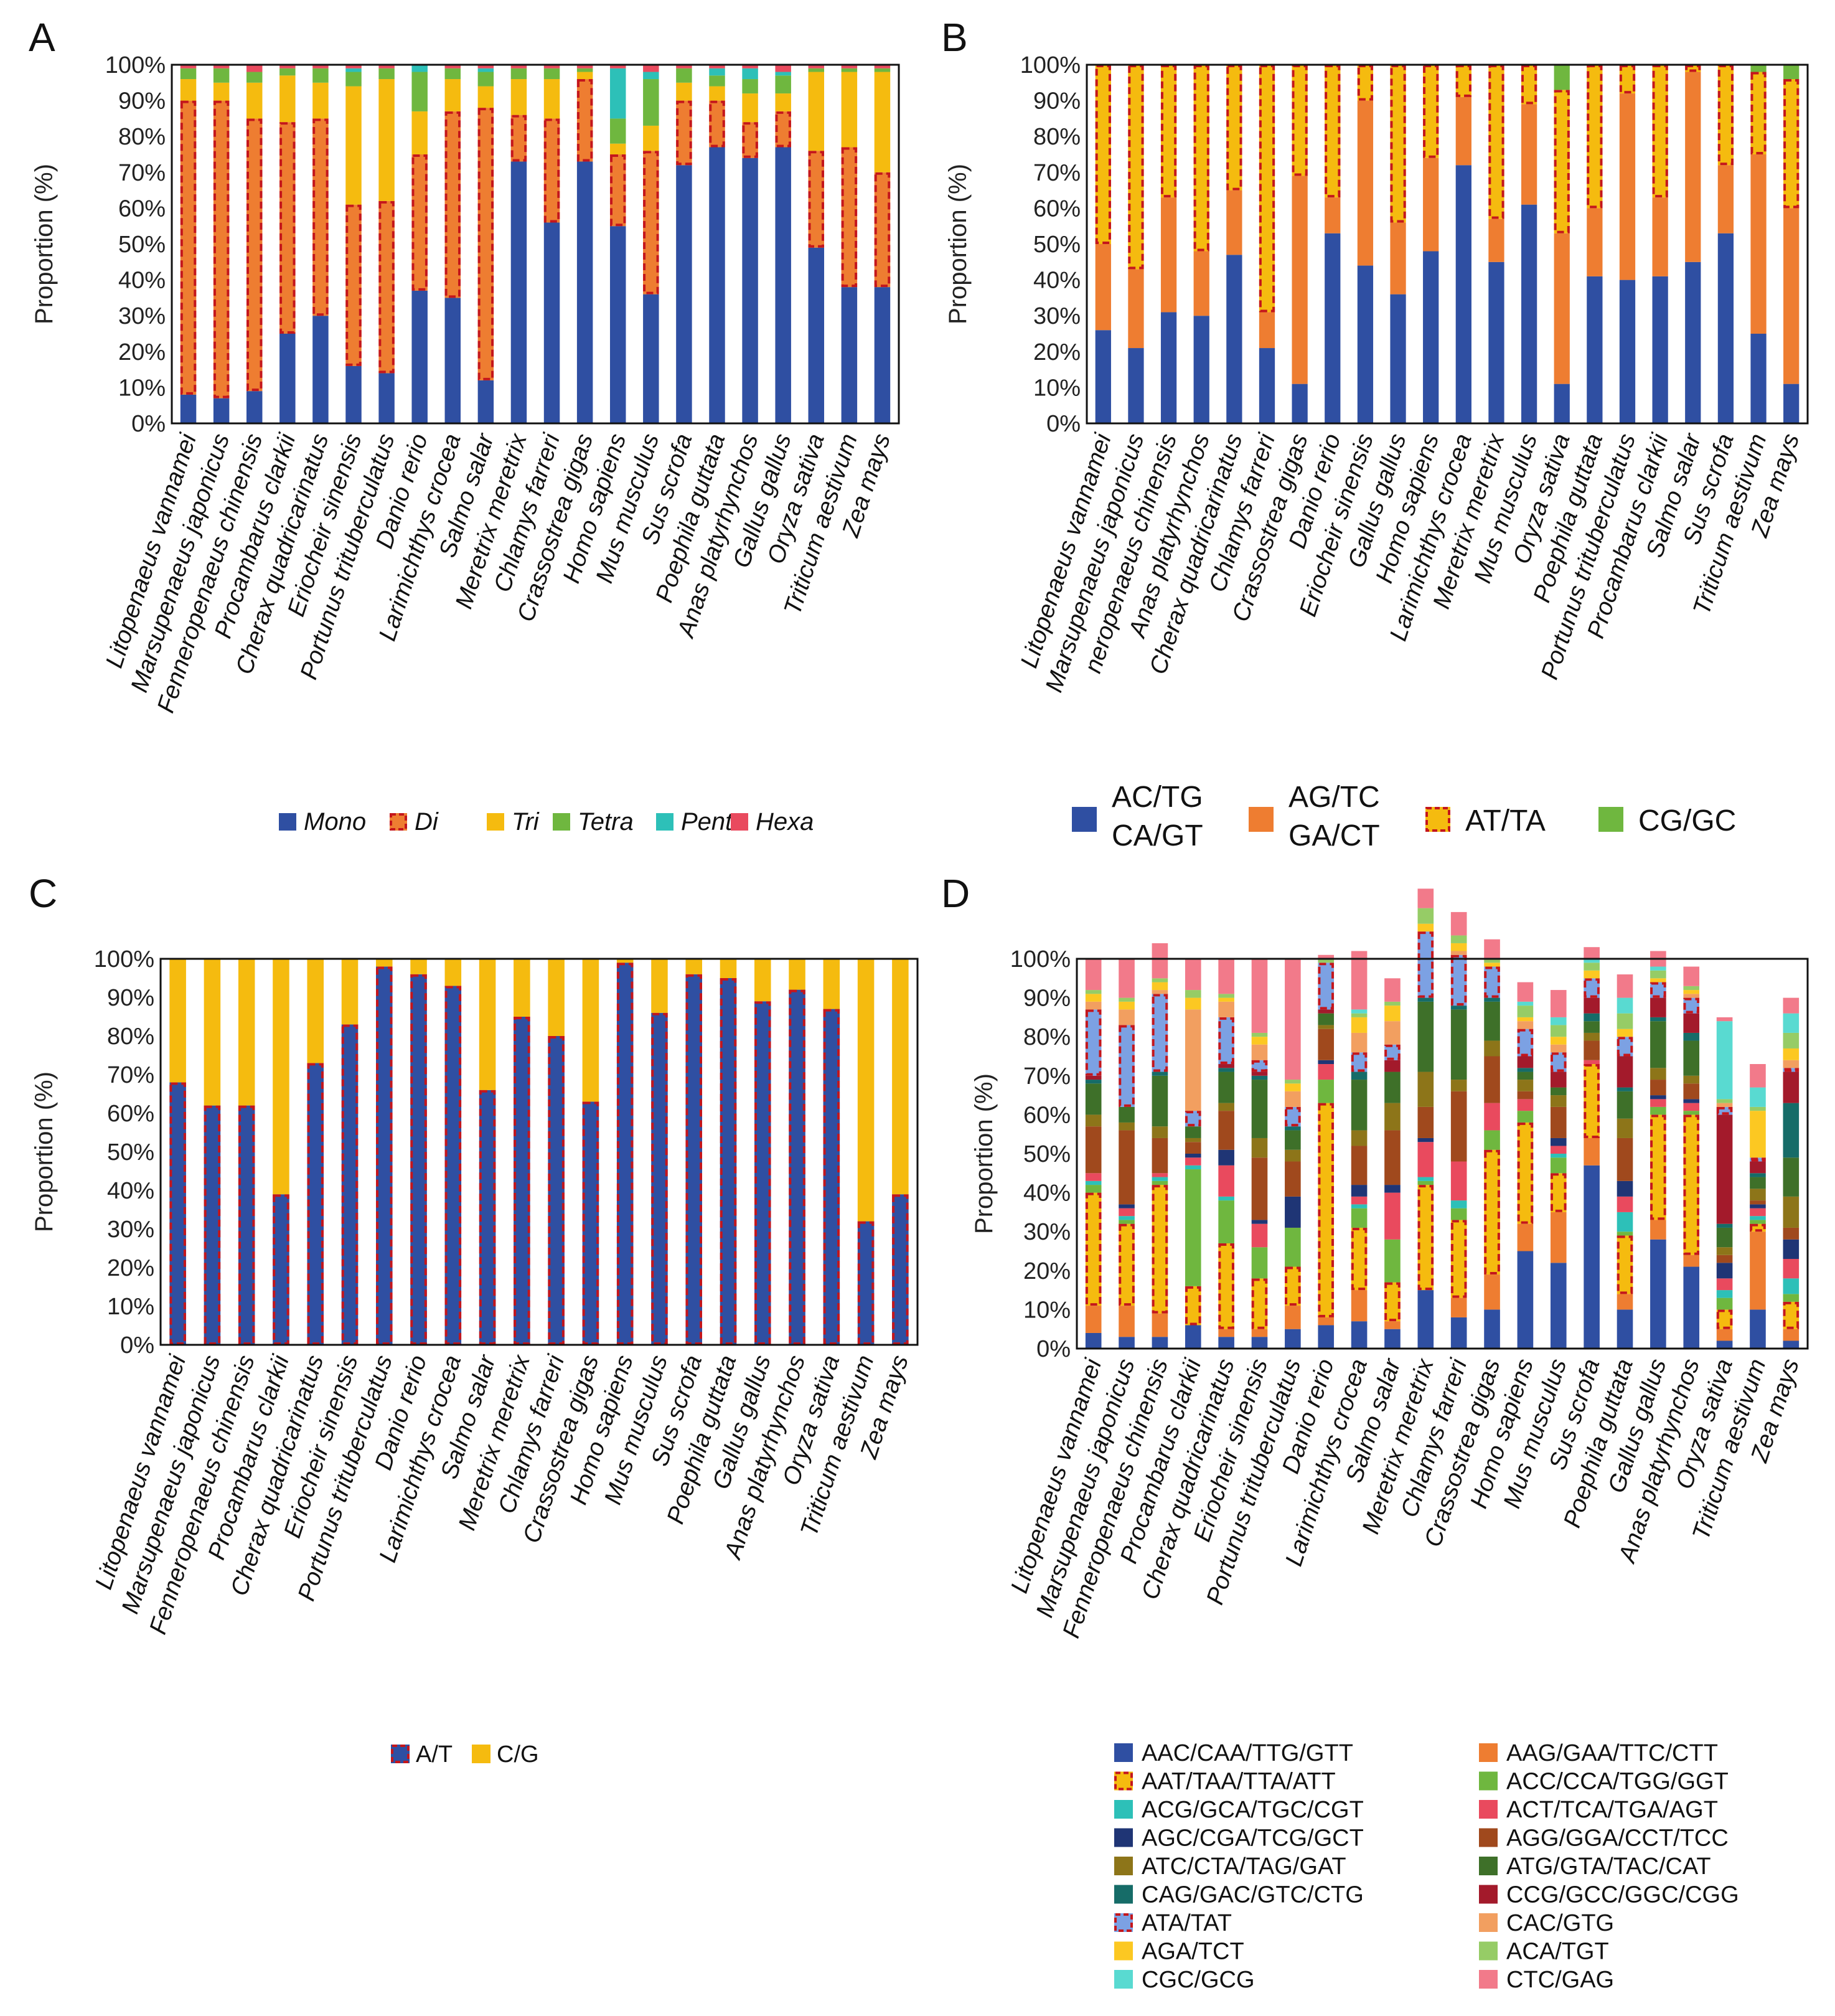 This screenshot has width=1835, height=2016. Describe the element at coordinates (1617, 1838) in the screenshot. I see `legend-label: AGG/GGA/CCT/TCC` at that location.